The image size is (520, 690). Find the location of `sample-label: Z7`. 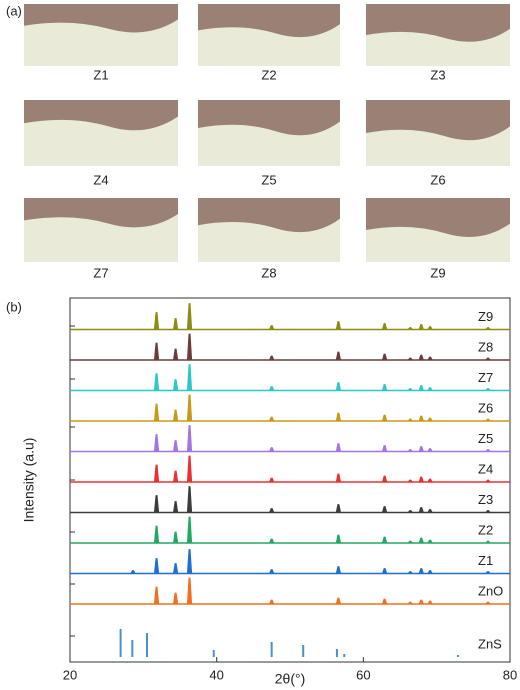

sample-label: Z7 is located at coordinates (100, 272).